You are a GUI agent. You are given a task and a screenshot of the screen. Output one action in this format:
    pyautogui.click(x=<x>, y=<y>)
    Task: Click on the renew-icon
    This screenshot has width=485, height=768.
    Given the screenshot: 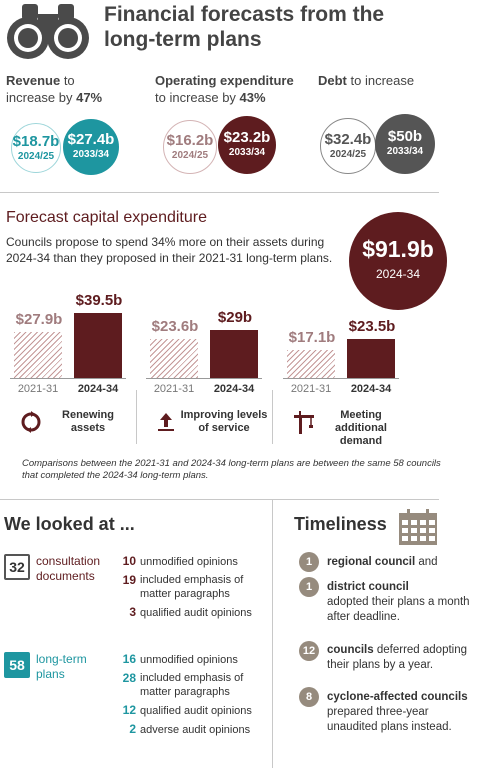 What is the action you would take?
    pyautogui.click(x=31, y=424)
    